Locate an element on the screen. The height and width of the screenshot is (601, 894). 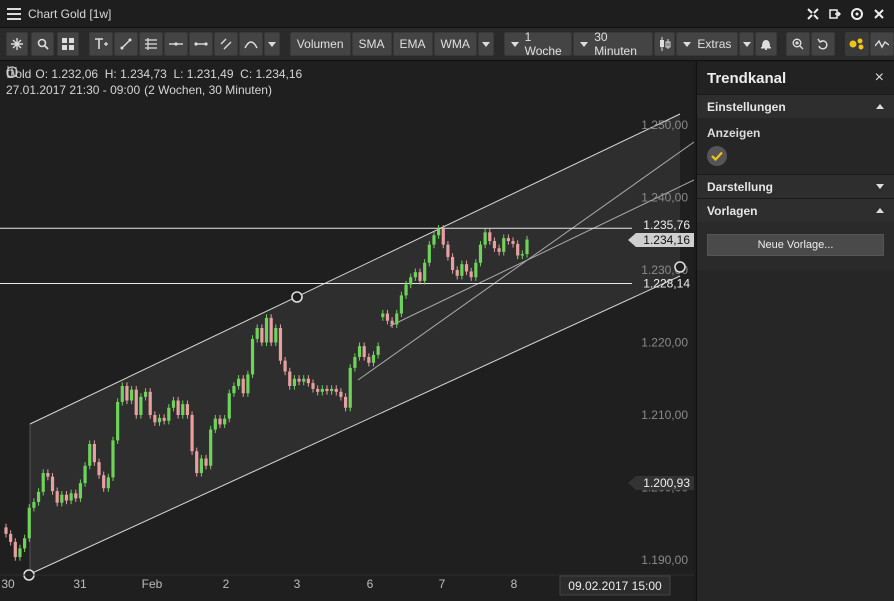
alarm-bell-icon is located at coordinates (765, 44).